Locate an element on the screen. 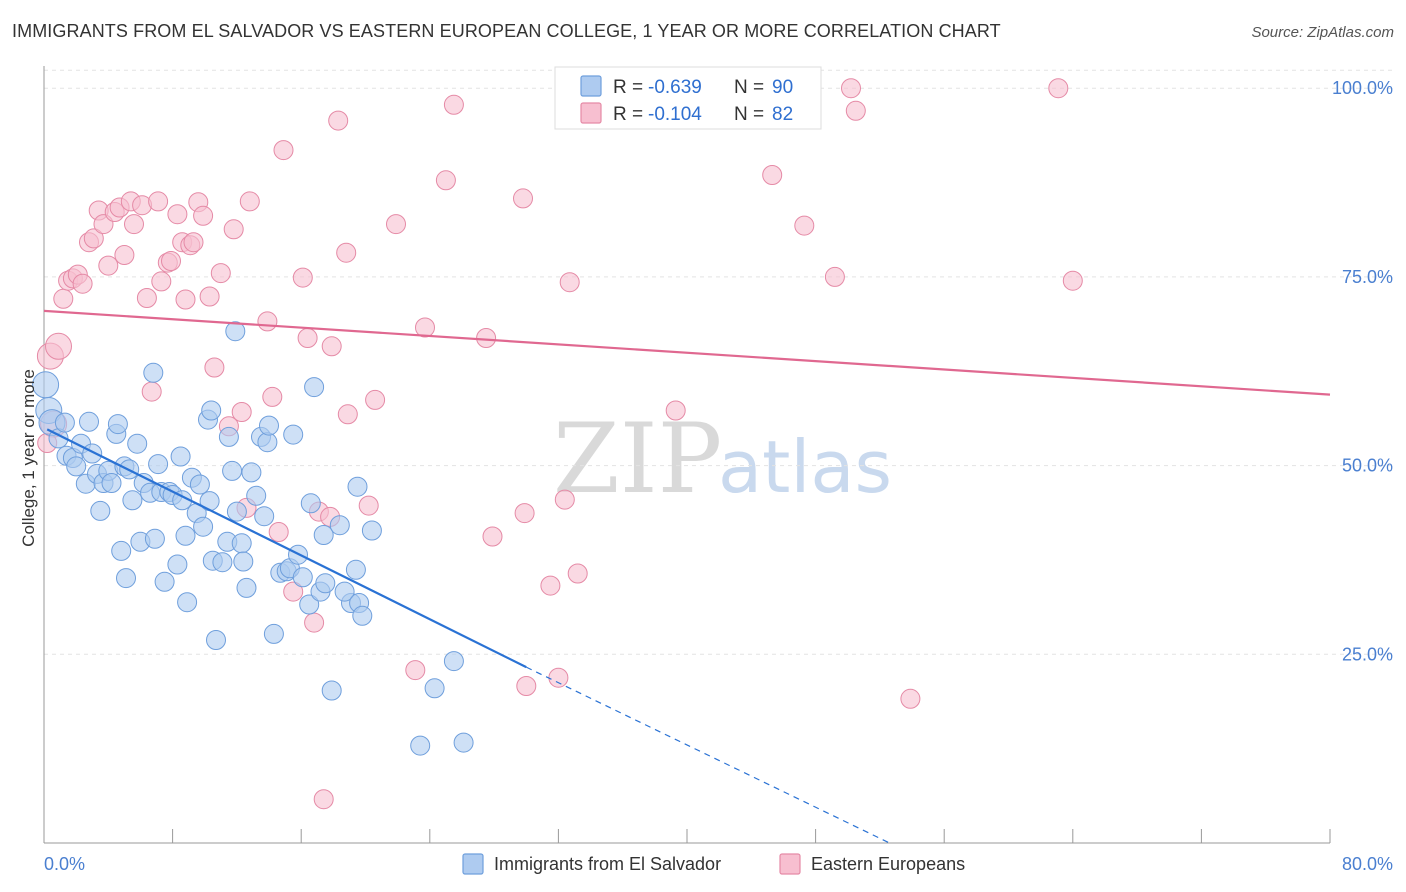 The width and height of the screenshot is (1406, 892). trend-line-el-salvador-extension is located at coordinates (707, 755).